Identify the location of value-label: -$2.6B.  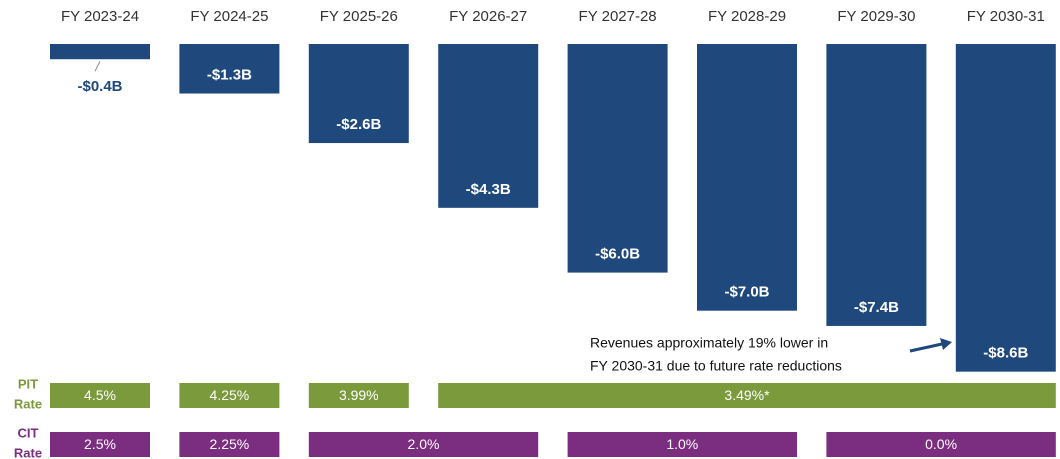
(358, 124).